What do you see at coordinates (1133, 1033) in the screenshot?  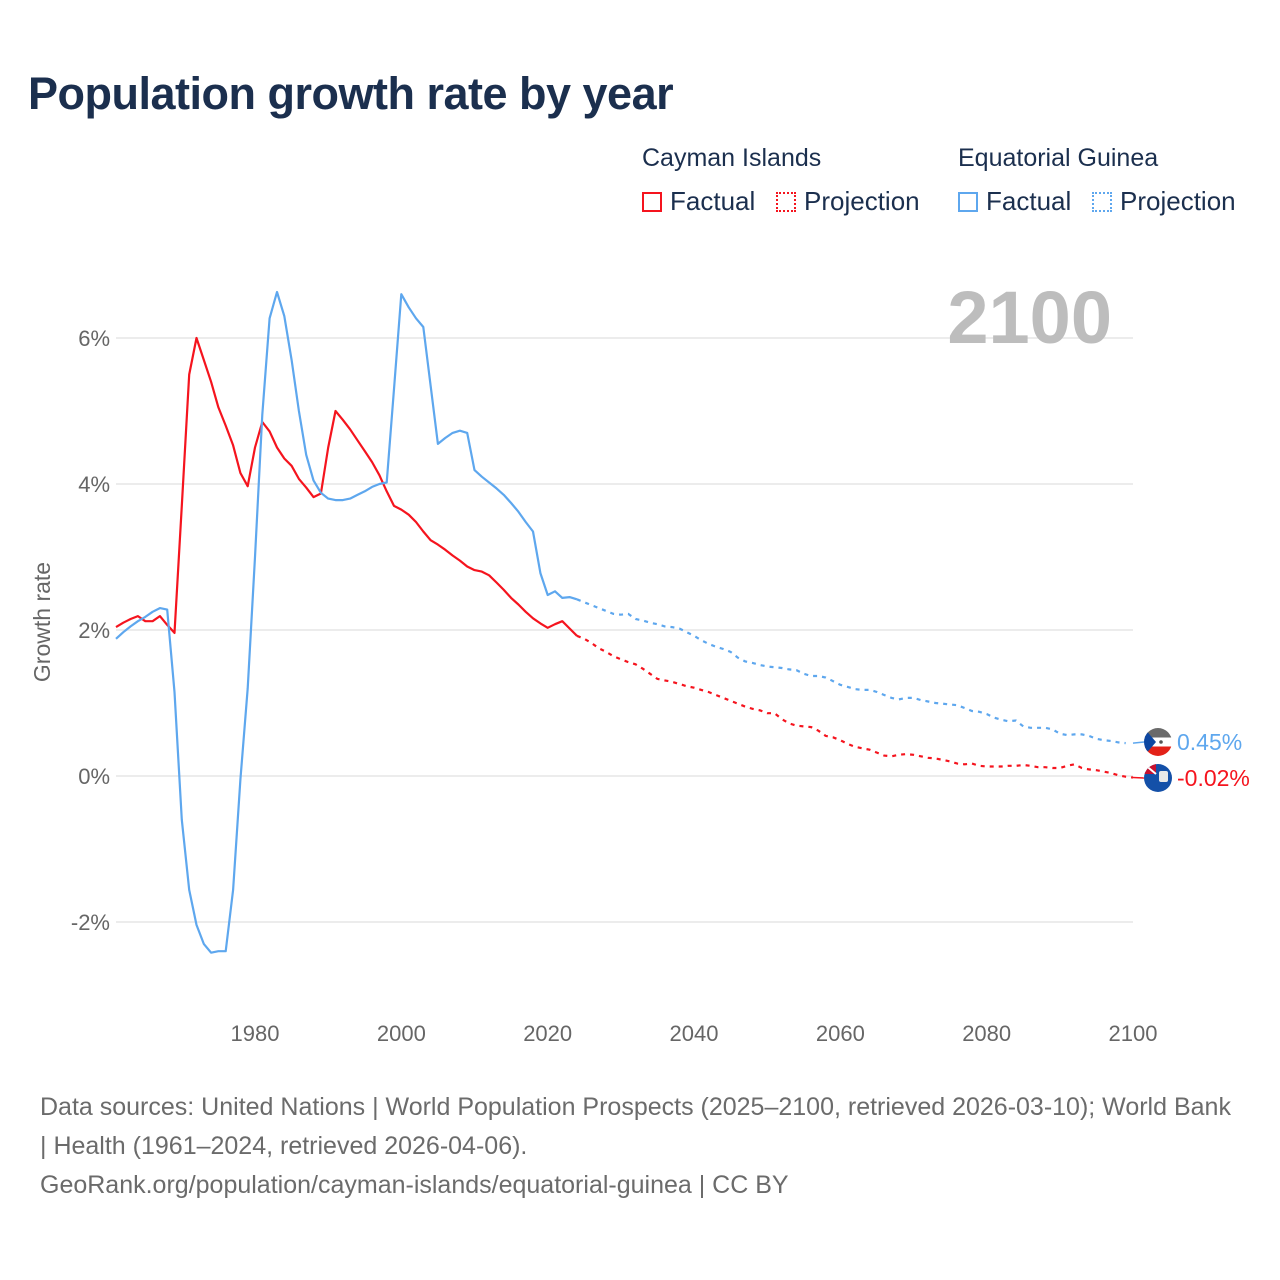 I see `x-tick-label: 2100` at bounding box center [1133, 1033].